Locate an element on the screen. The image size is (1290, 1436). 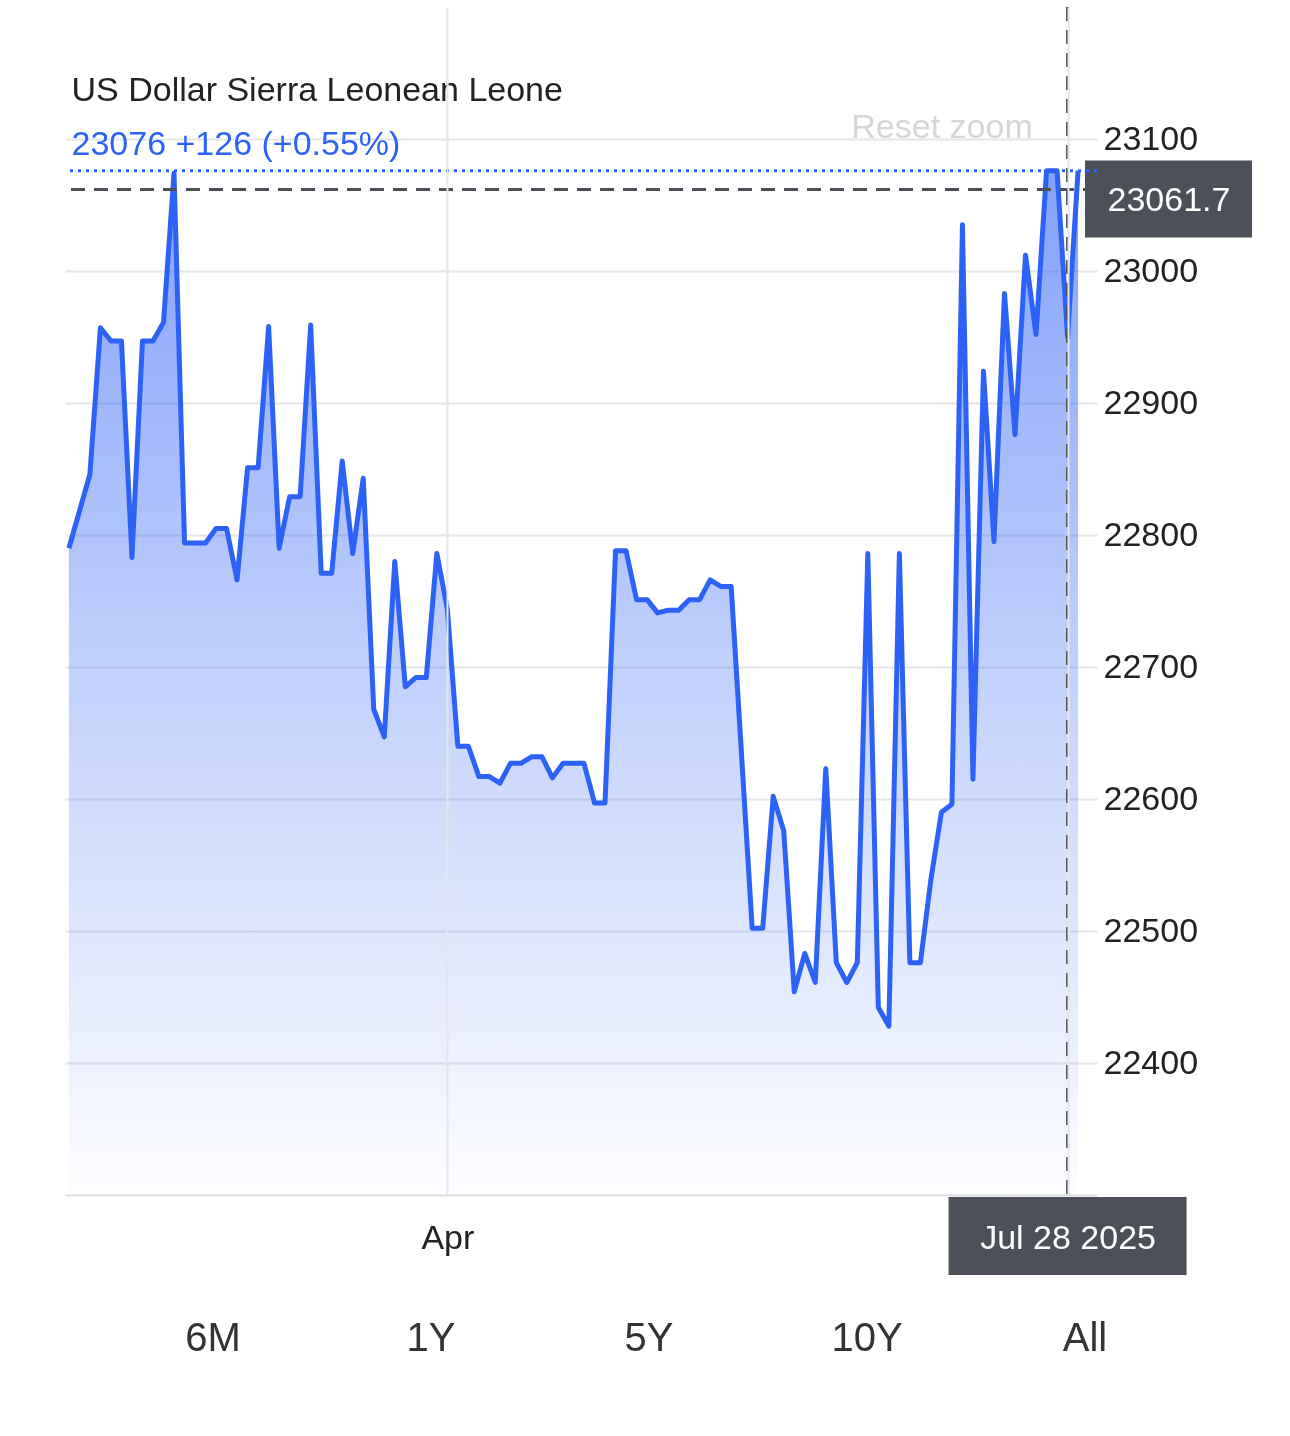
y-tick-label: 22800 is located at coordinates (1151, 533).